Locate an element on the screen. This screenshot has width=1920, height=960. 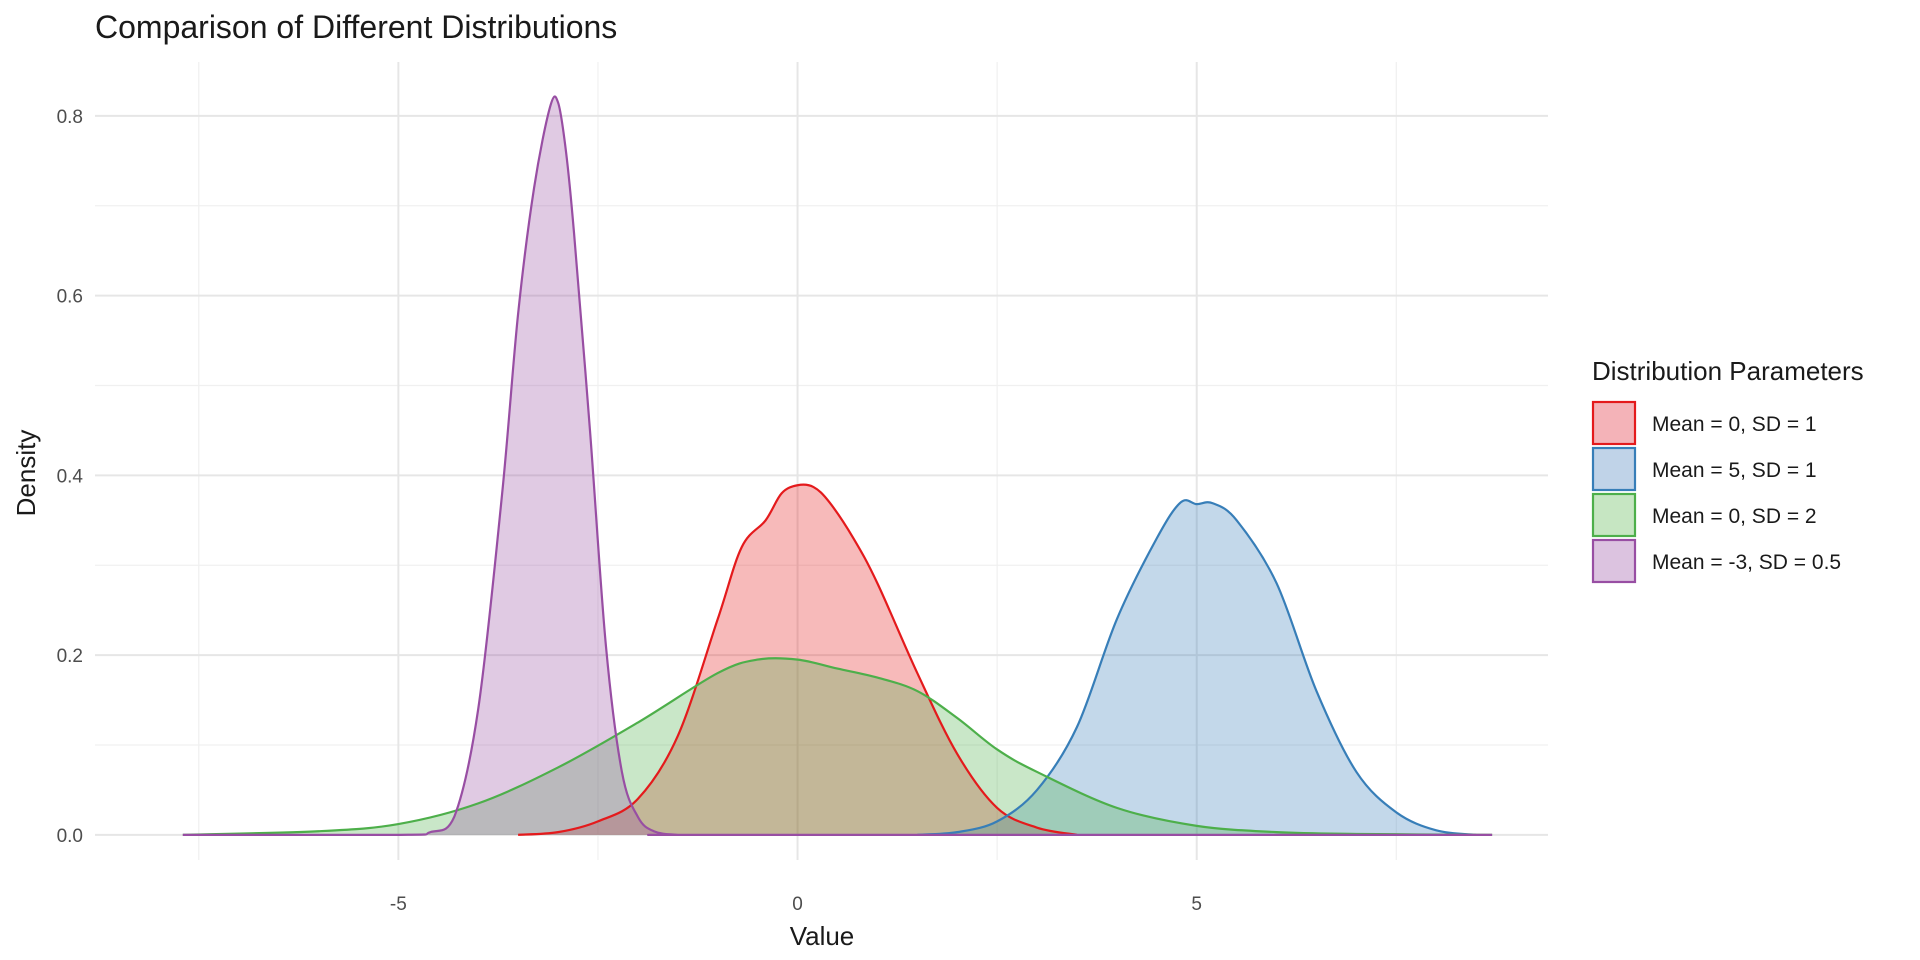
x-axis-title: Value is located at coordinates (822, 936).